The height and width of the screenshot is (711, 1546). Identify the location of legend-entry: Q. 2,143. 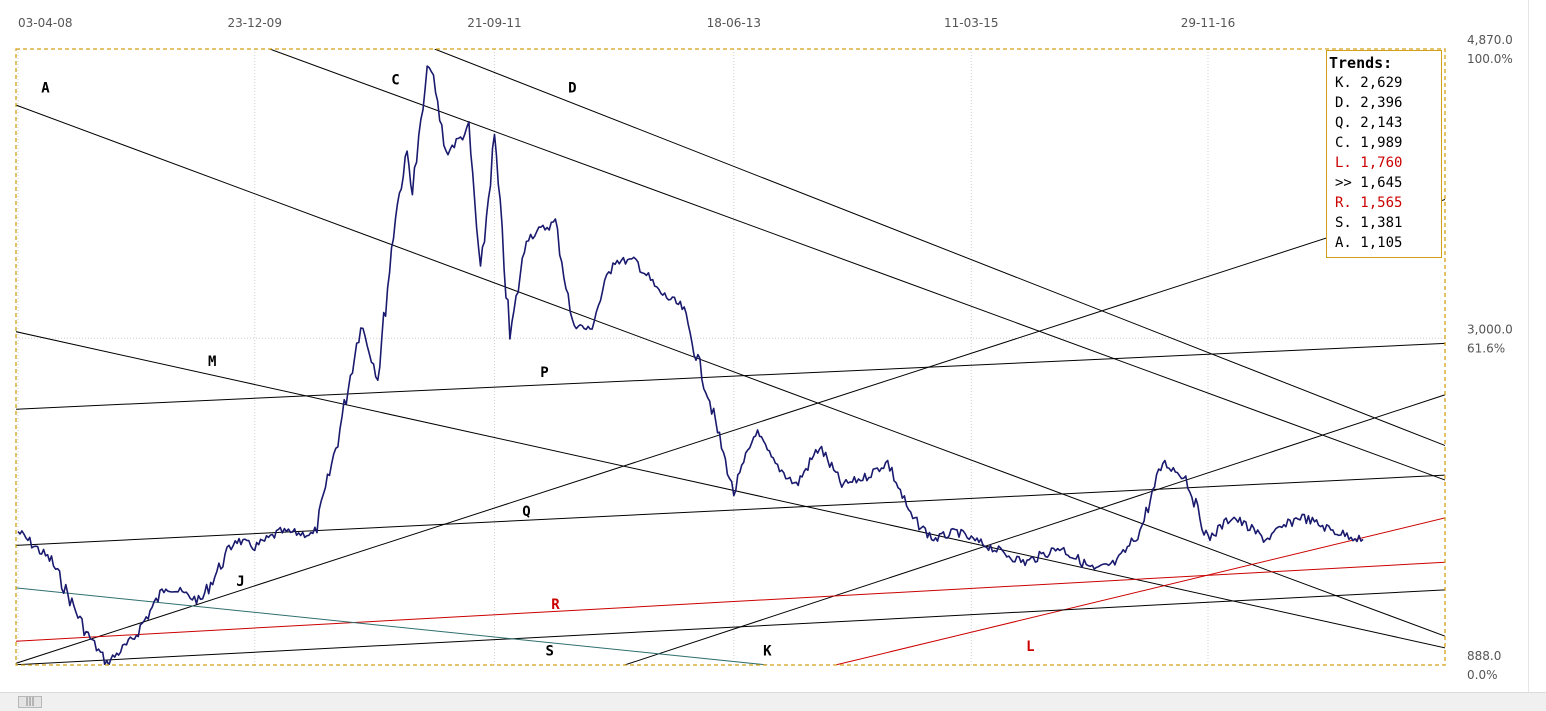
(1384, 123).